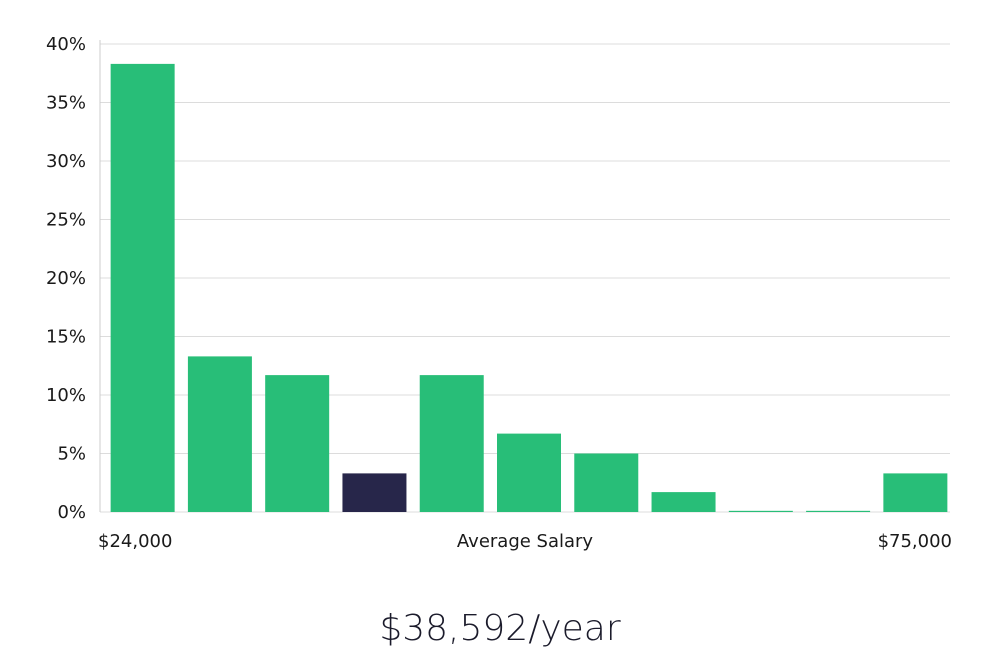 This screenshot has width=1000, height=660. What do you see at coordinates (525, 541) in the screenshot?
I see `x-axis-label: Average Salary` at bounding box center [525, 541].